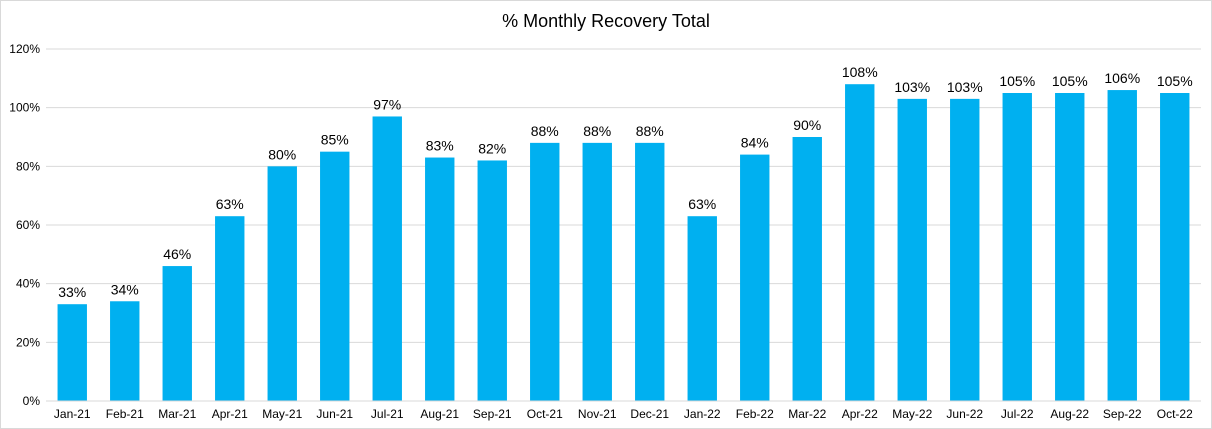 The width and height of the screenshot is (1212, 429). Describe the element at coordinates (702, 414) in the screenshot. I see `x-tick-label: Jan-22` at that location.